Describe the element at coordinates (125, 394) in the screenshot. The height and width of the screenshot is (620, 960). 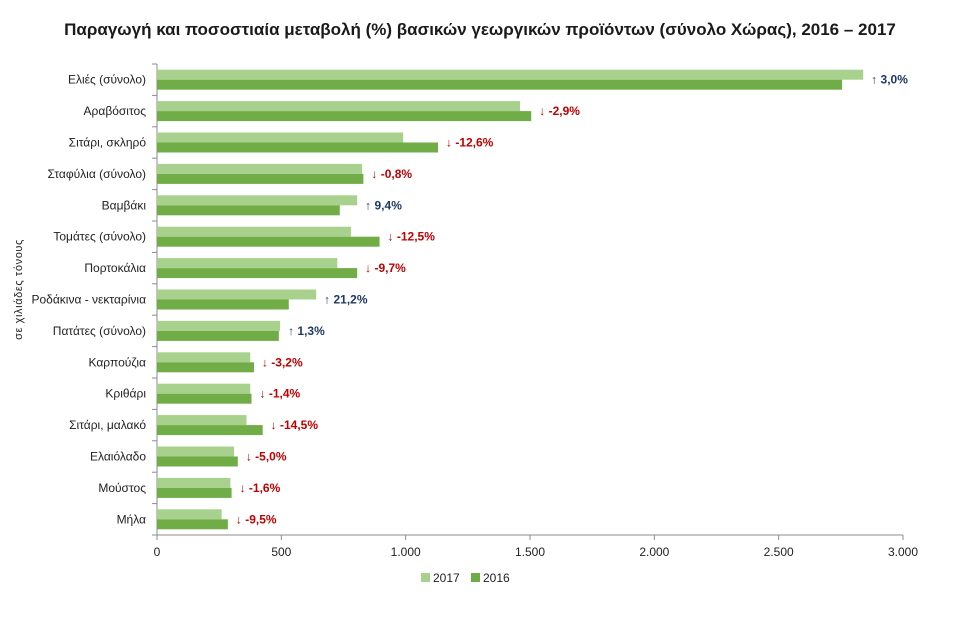
I see `category-label: Κριθάρι` at that location.